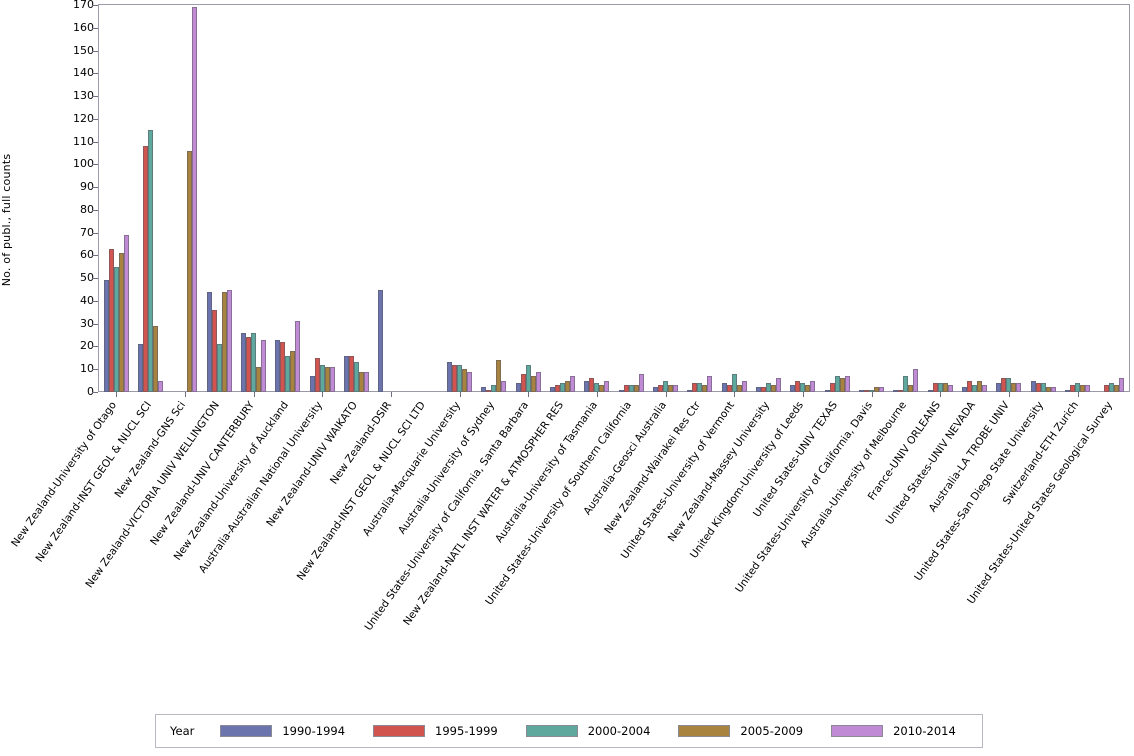  What do you see at coordinates (87, 187) in the screenshot?
I see `y-tick-label: 90` at bounding box center [87, 187].